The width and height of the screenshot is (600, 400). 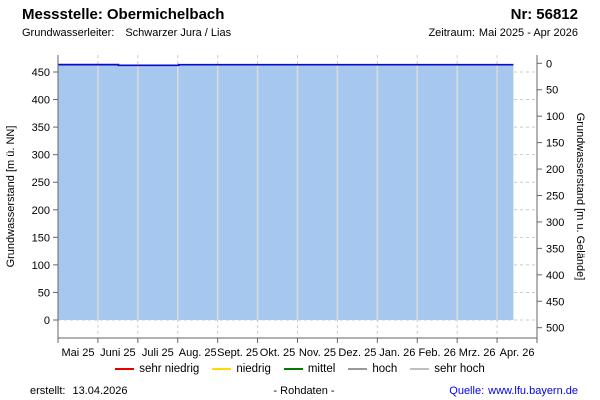 I want to click on month-label: Okt. 25, so click(x=277, y=353).